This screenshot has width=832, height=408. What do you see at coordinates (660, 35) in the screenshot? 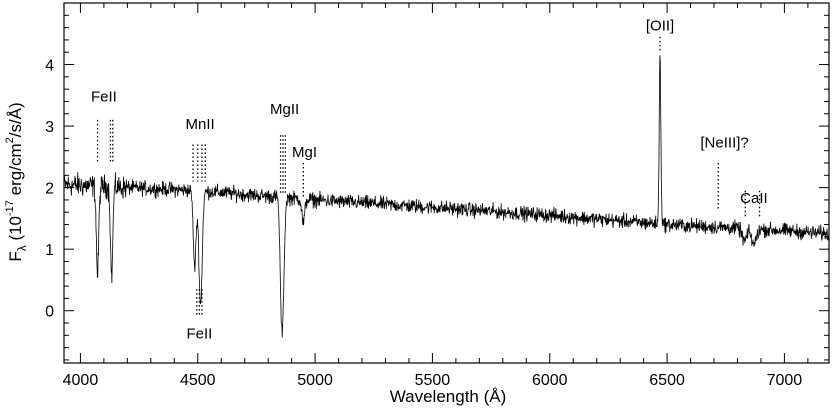
I see `line-annotation: [OII]` at bounding box center [660, 35].